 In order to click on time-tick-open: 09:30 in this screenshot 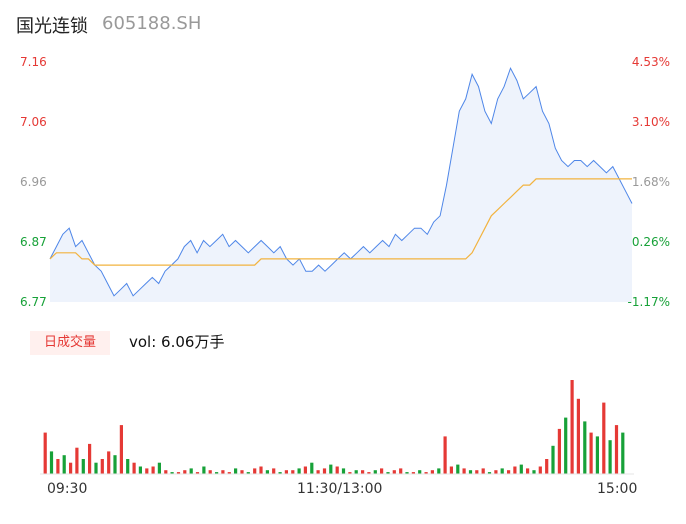, I will do `click(67, 489)`.